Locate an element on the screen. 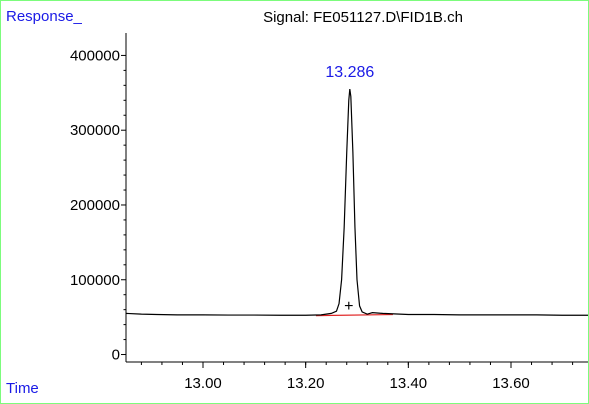 Image resolution: width=589 pixels, height=404 pixels. y-axis-label: Response_ is located at coordinates (44, 16).